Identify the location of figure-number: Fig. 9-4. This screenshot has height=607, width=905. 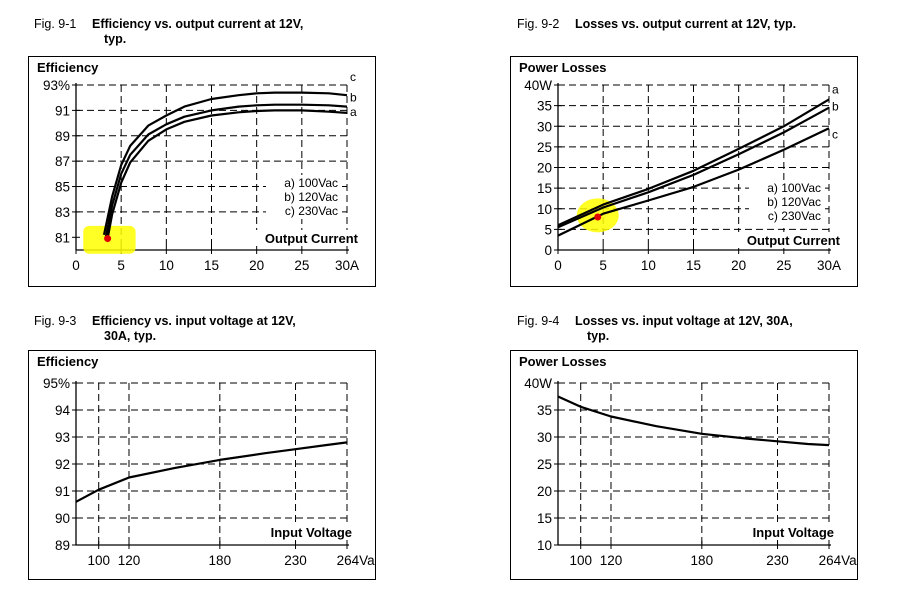
(538, 321).